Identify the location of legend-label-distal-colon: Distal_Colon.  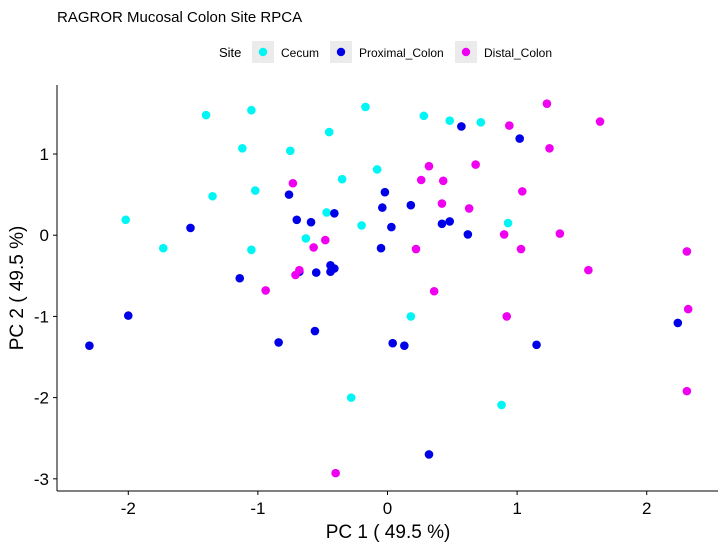
(518, 53).